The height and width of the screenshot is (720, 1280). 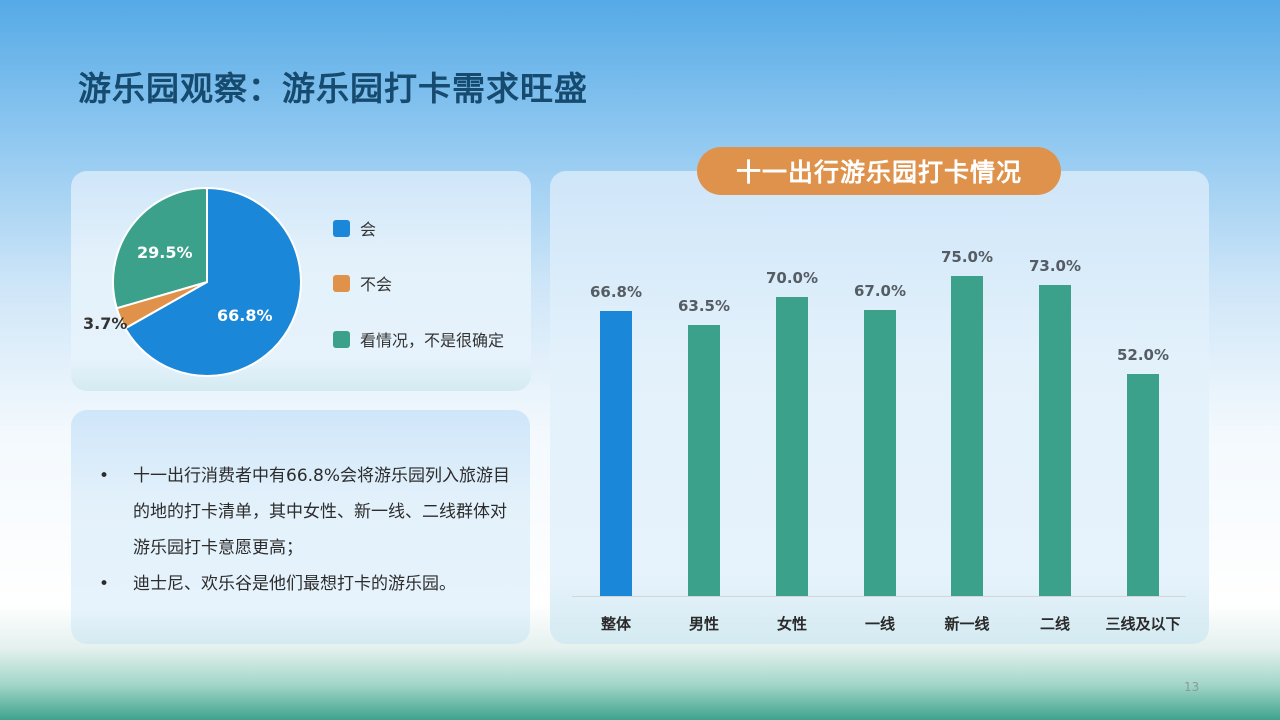 I want to click on bar-chart-title: 十一出行游乐园打卡情况, so click(x=879, y=171).